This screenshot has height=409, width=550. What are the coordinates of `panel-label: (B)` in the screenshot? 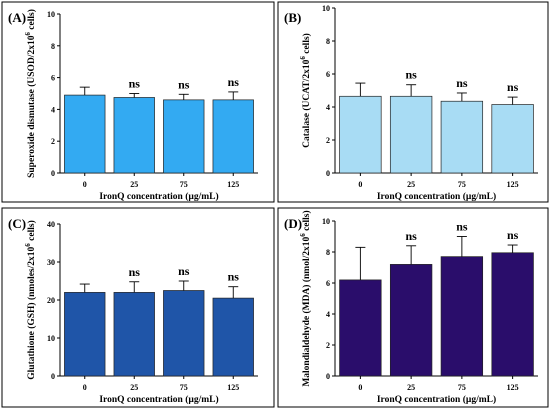 It's located at (292, 17).